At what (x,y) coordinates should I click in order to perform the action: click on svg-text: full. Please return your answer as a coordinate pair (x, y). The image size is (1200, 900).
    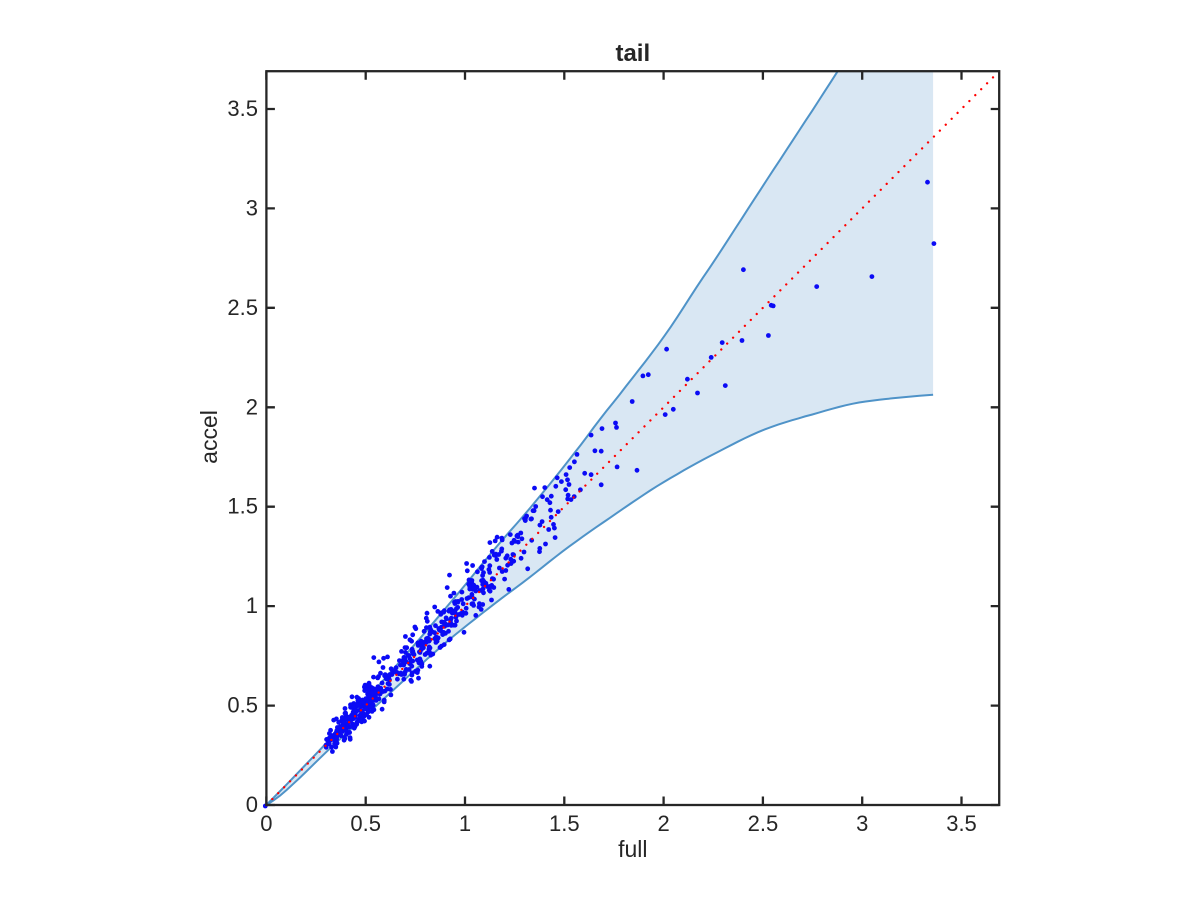
    Looking at the image, I should click on (632, 849).